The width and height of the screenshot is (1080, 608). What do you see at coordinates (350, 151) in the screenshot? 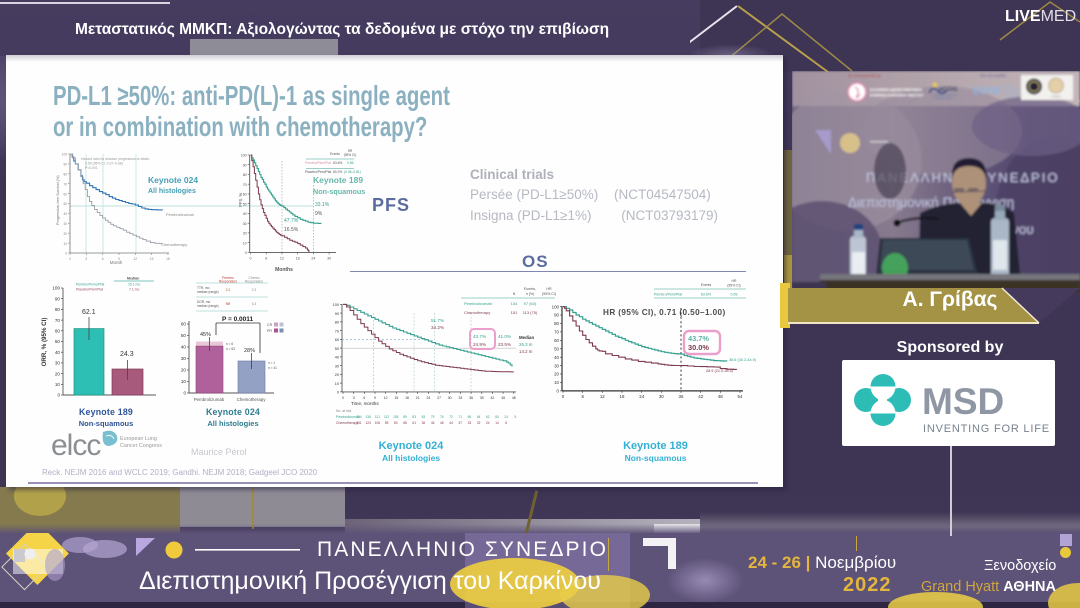
I see `svg-text: HR` at bounding box center [350, 151].